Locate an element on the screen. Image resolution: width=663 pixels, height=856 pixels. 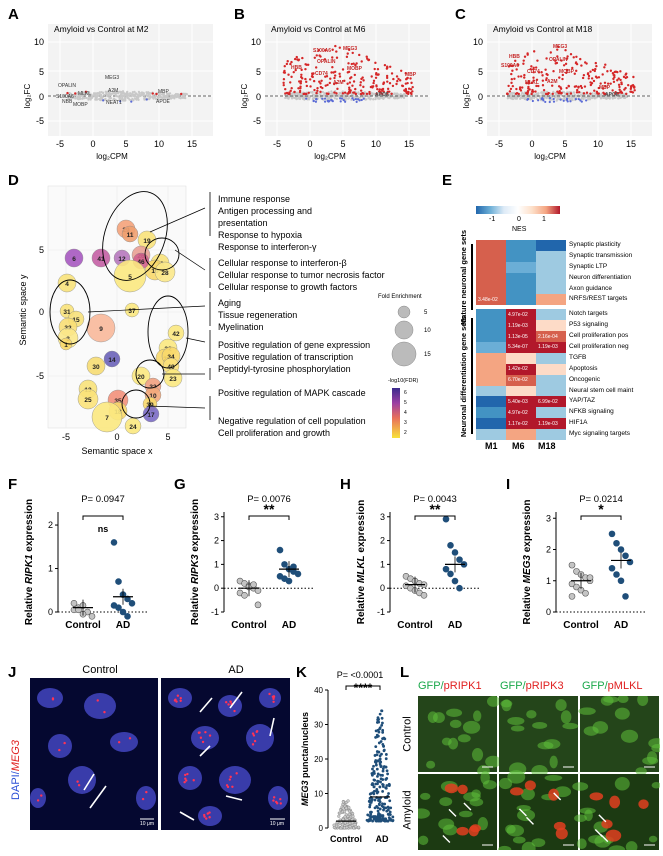
go-term-id: 12 is located at coordinates (122, 259).